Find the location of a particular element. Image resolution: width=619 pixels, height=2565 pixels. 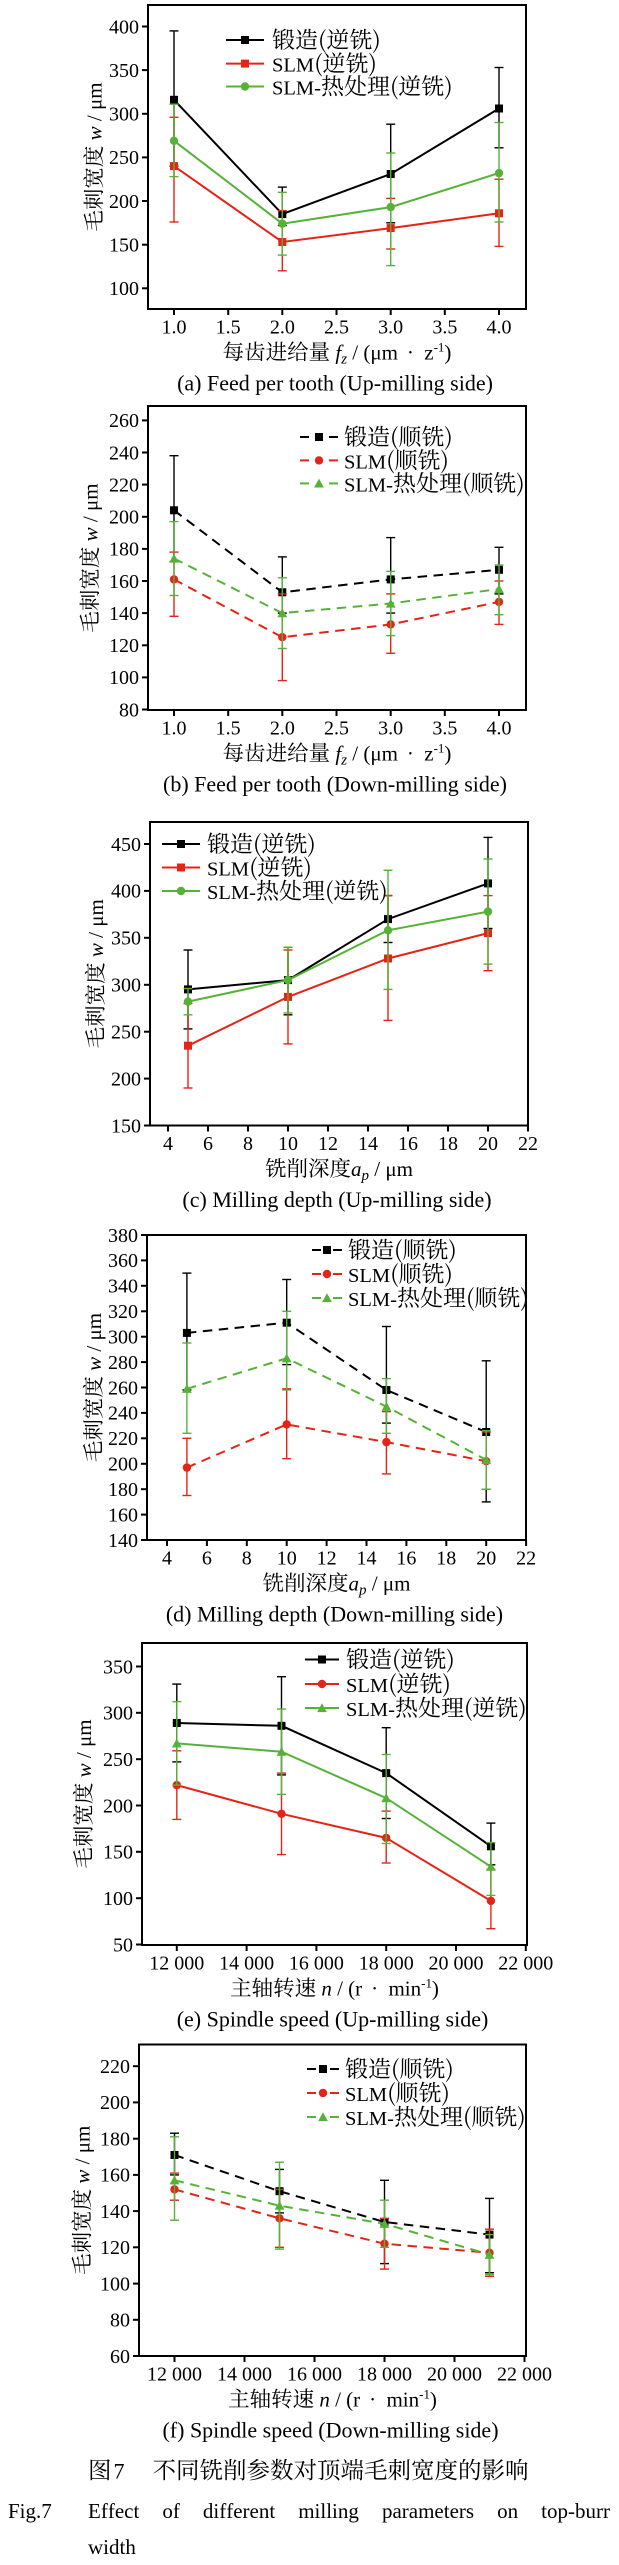

svg-text: 2.5 is located at coordinates (336, 729).